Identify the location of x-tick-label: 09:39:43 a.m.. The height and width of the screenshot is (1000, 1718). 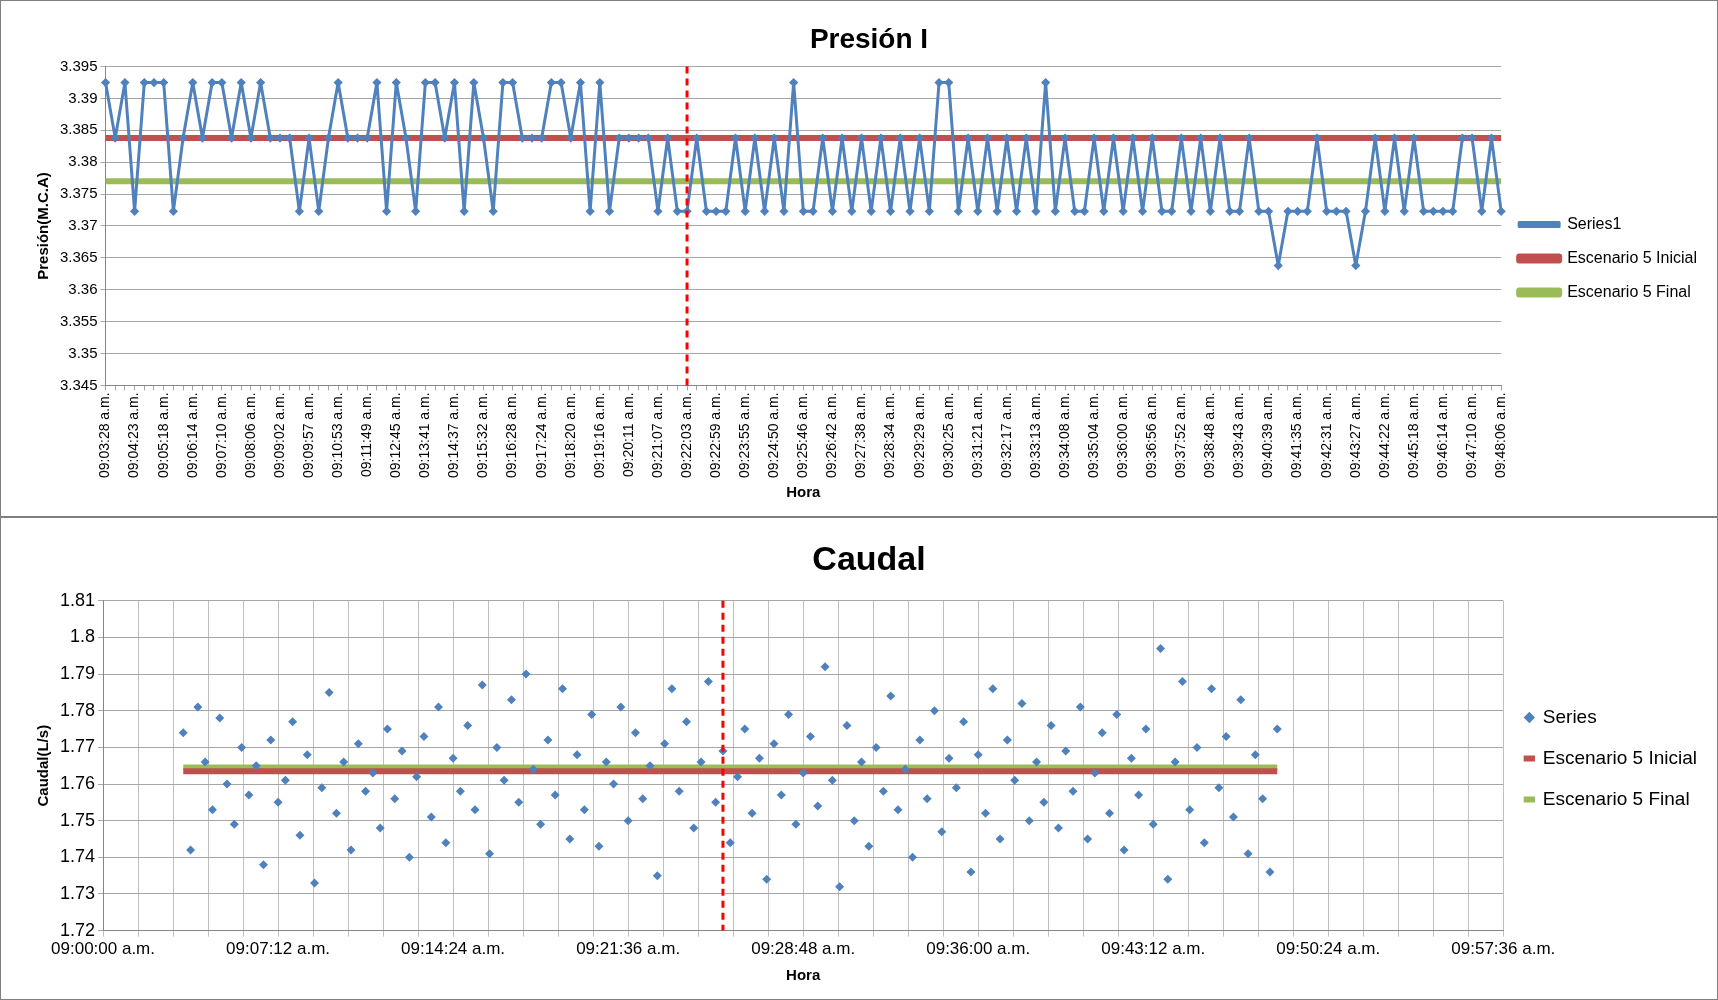
(1238, 435).